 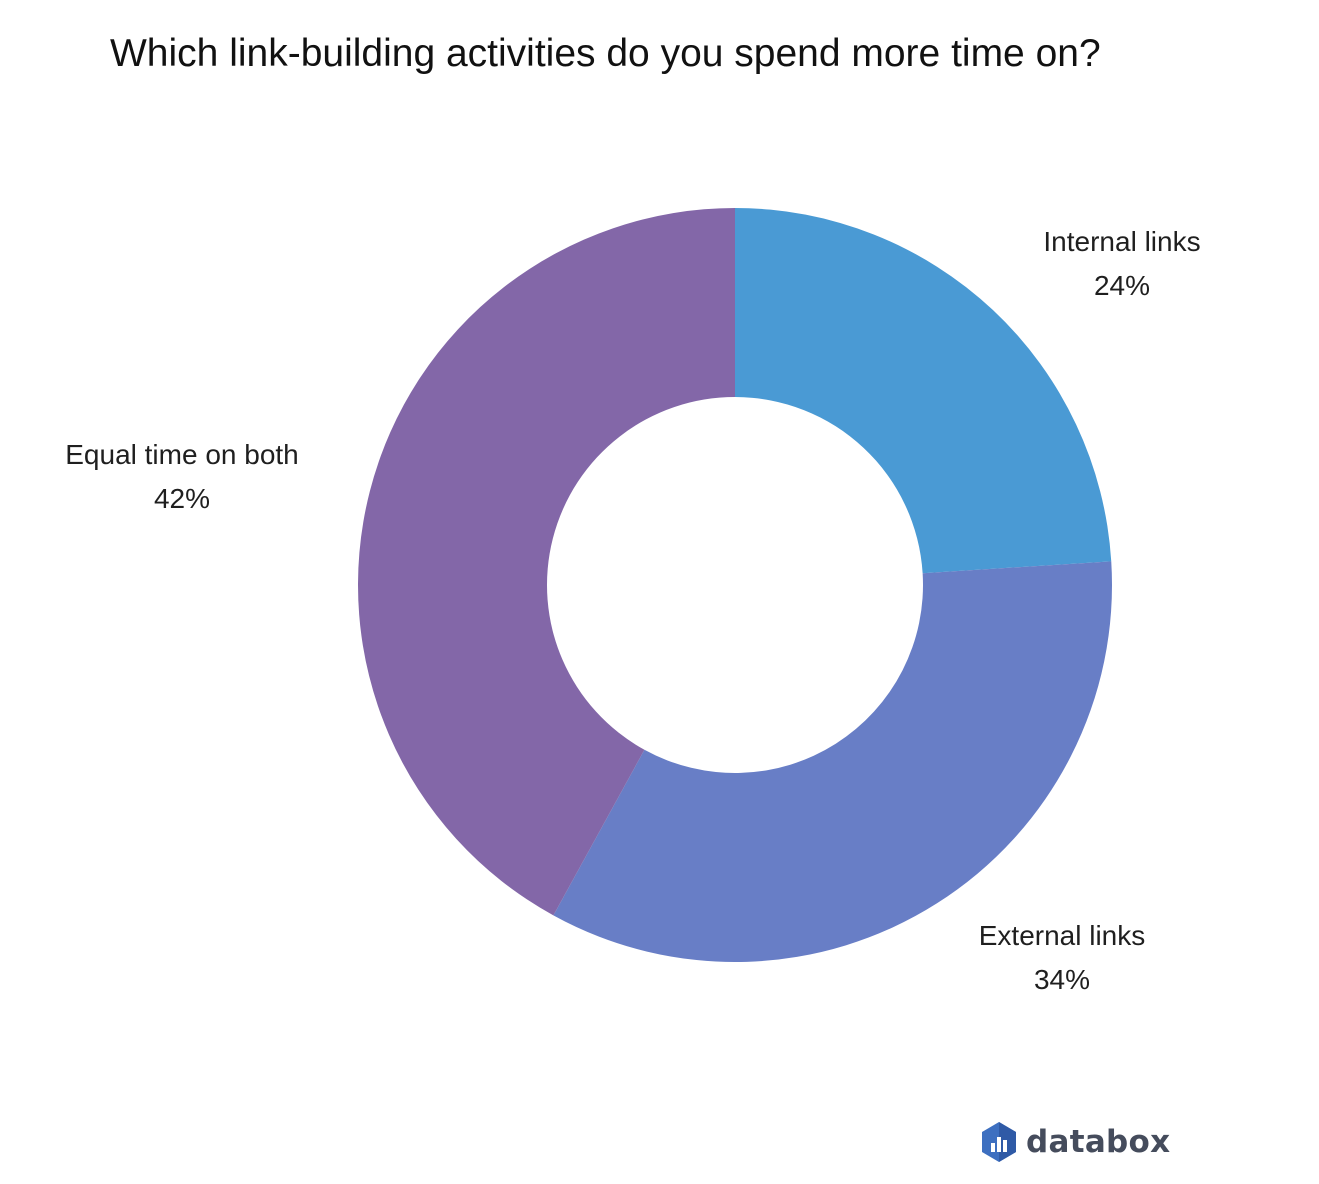 What do you see at coordinates (1122, 264) in the screenshot?
I see `slice-label-internal-links: Internal links 24%` at bounding box center [1122, 264].